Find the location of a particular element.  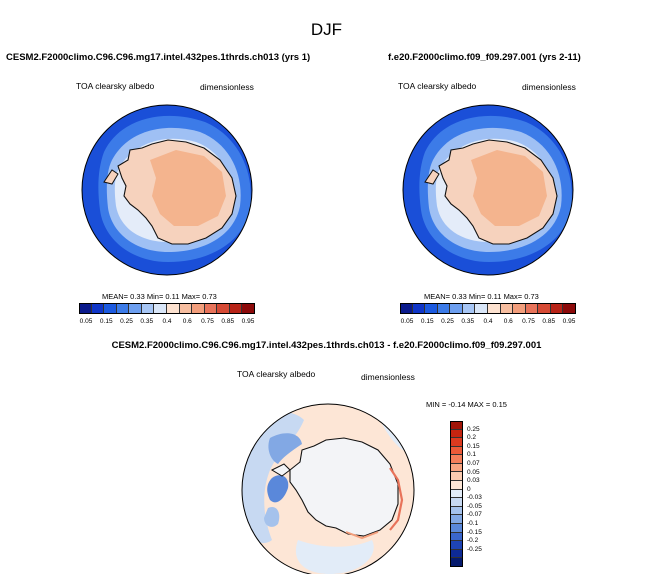

right-colorbar-frame is located at coordinates (488, 308).